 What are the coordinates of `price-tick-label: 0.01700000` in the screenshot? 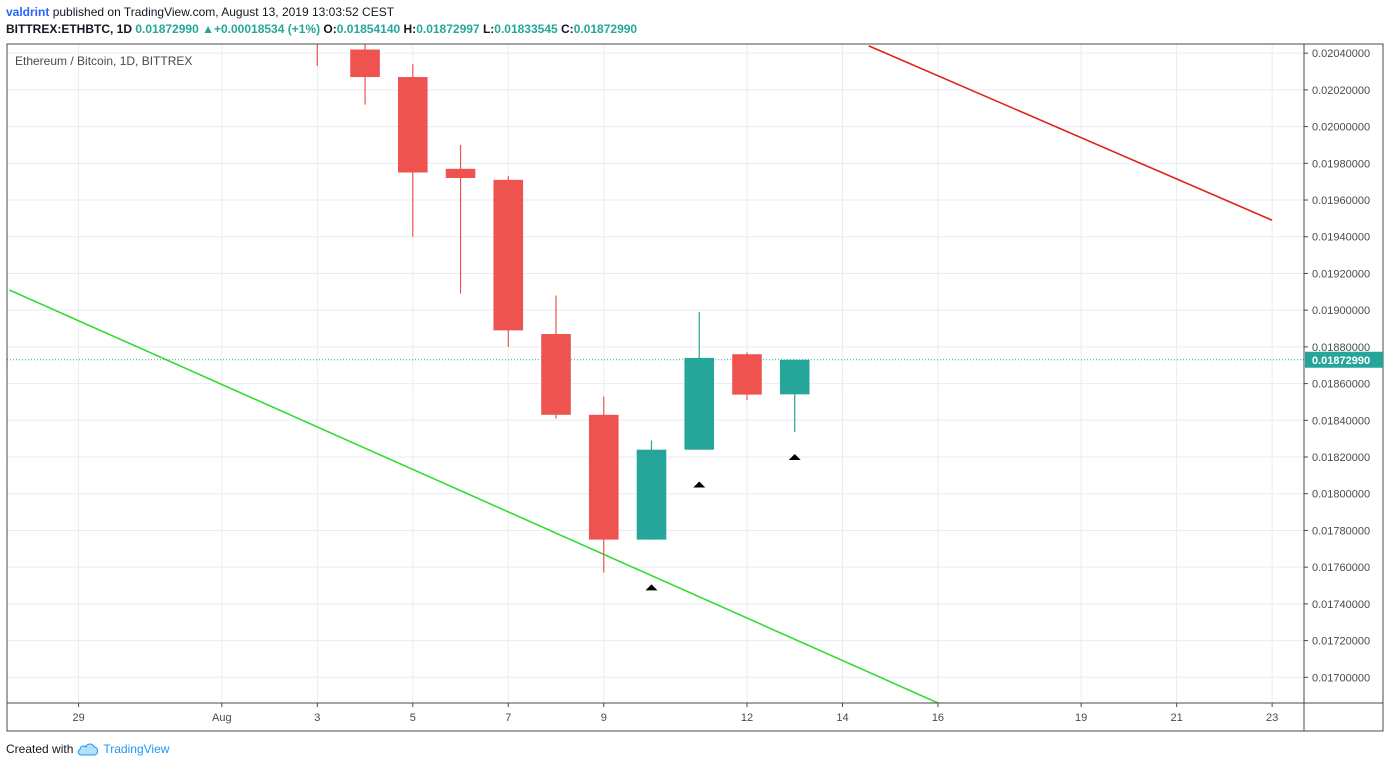 It's located at (1341, 678).